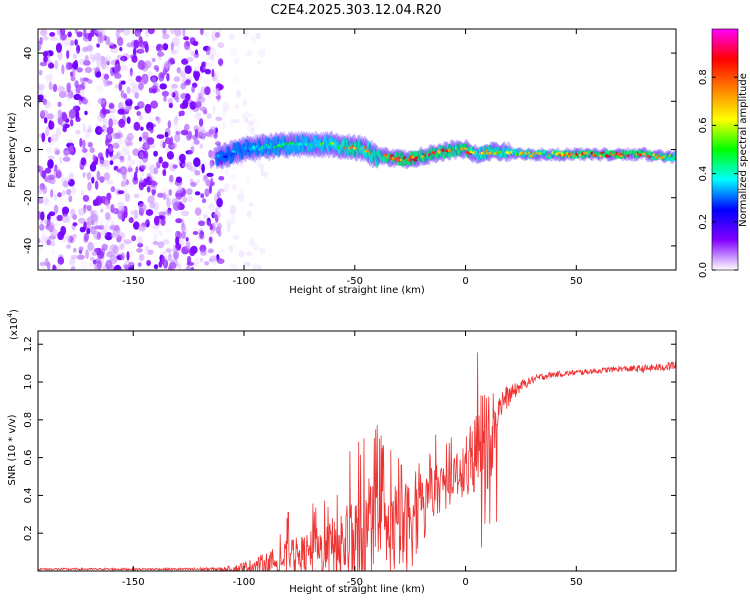  Describe the element at coordinates (14, 328) in the screenshot. I see `snr-scale-base: (x10` at that location.